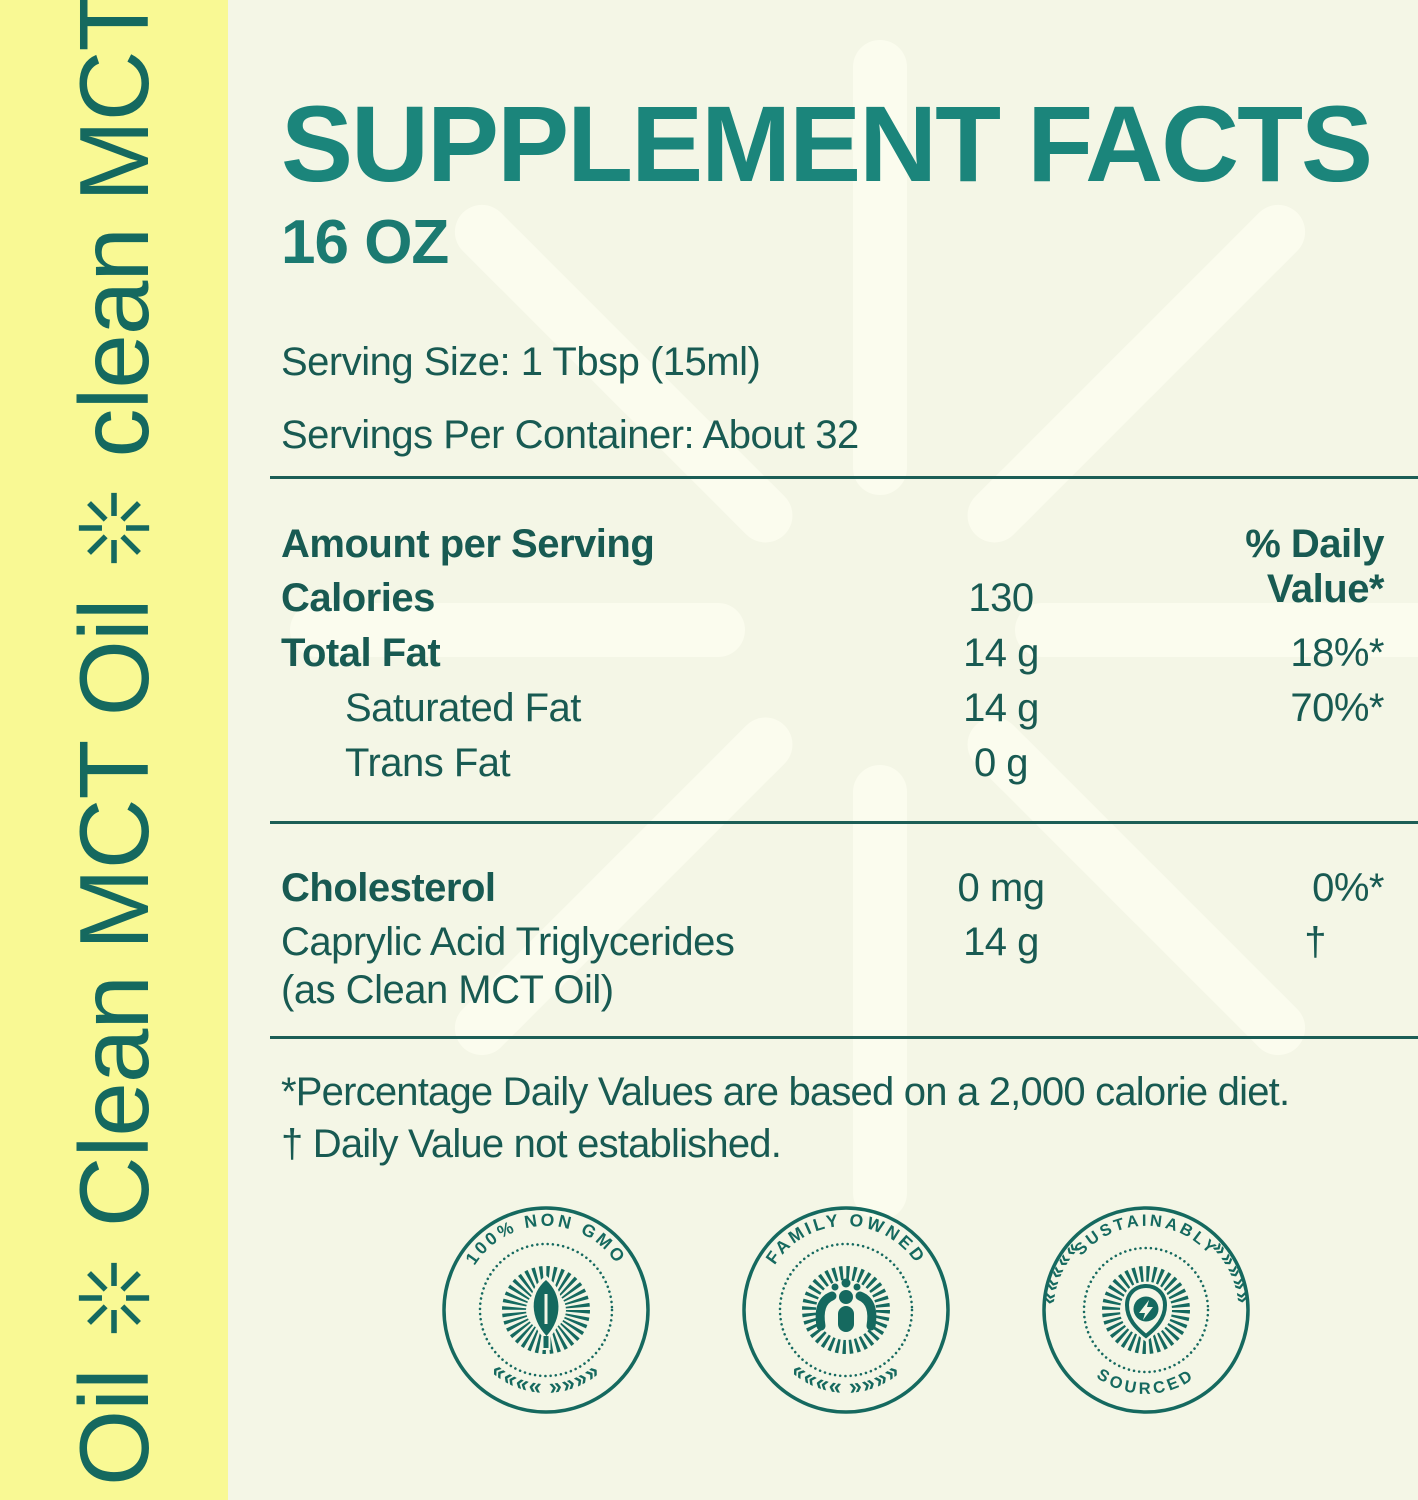 The image size is (1418, 1500). Describe the element at coordinates (428, 763) in the screenshot. I see `nutrient-name: Trans Fat` at that location.